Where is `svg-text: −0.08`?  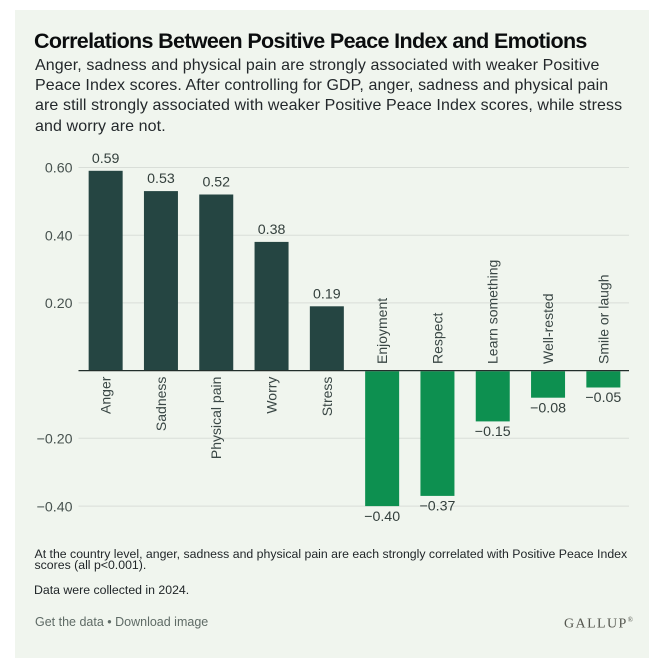 svg-text: −0.08 is located at coordinates (548, 408).